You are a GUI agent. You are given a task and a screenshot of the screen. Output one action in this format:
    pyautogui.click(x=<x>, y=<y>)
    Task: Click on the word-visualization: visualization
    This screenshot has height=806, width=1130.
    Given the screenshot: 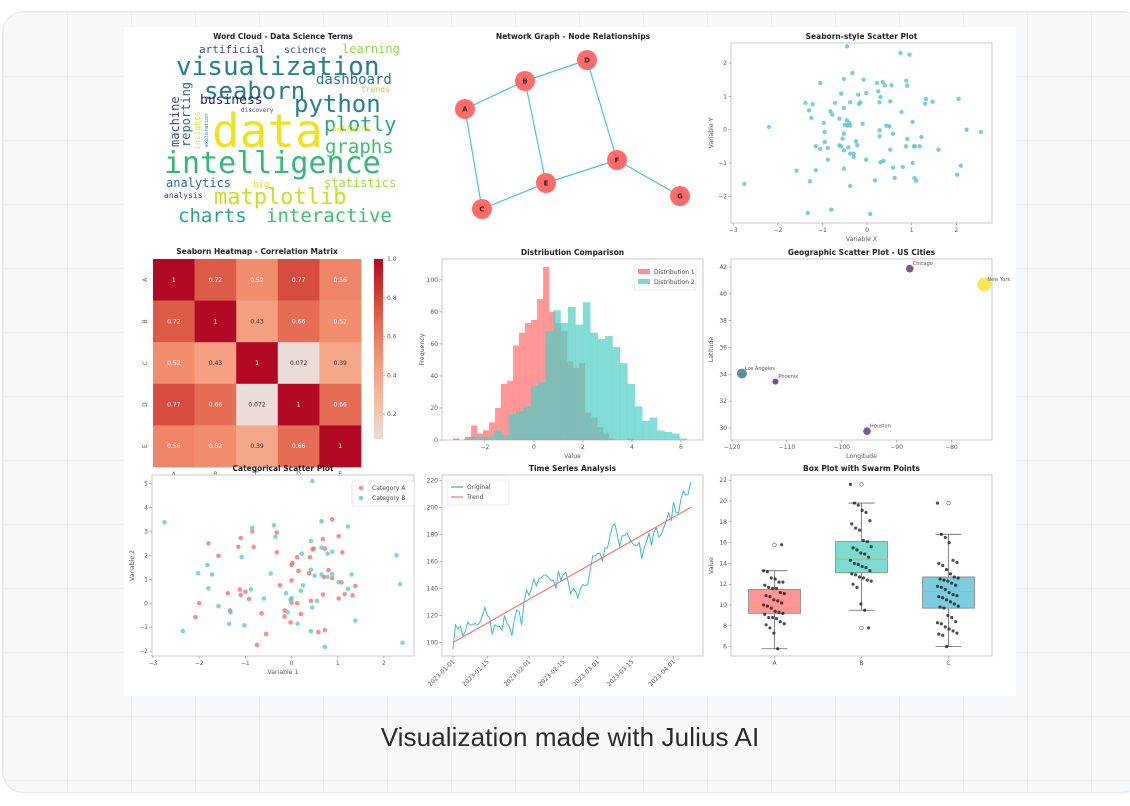 What is the action you would take?
    pyautogui.click(x=278, y=67)
    